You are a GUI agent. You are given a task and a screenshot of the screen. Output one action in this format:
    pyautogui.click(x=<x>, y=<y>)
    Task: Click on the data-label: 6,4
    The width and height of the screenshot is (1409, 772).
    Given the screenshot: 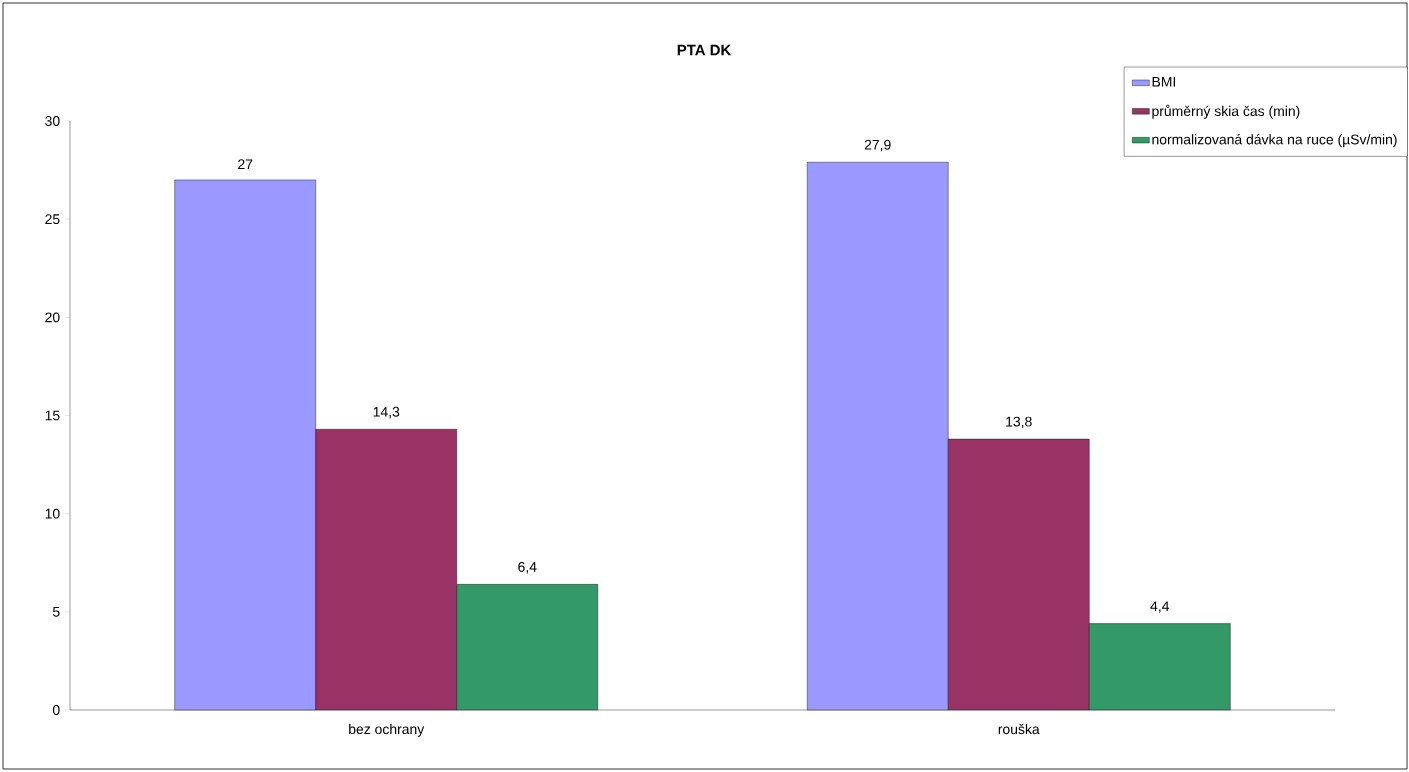 What is the action you would take?
    pyautogui.click(x=527, y=567)
    